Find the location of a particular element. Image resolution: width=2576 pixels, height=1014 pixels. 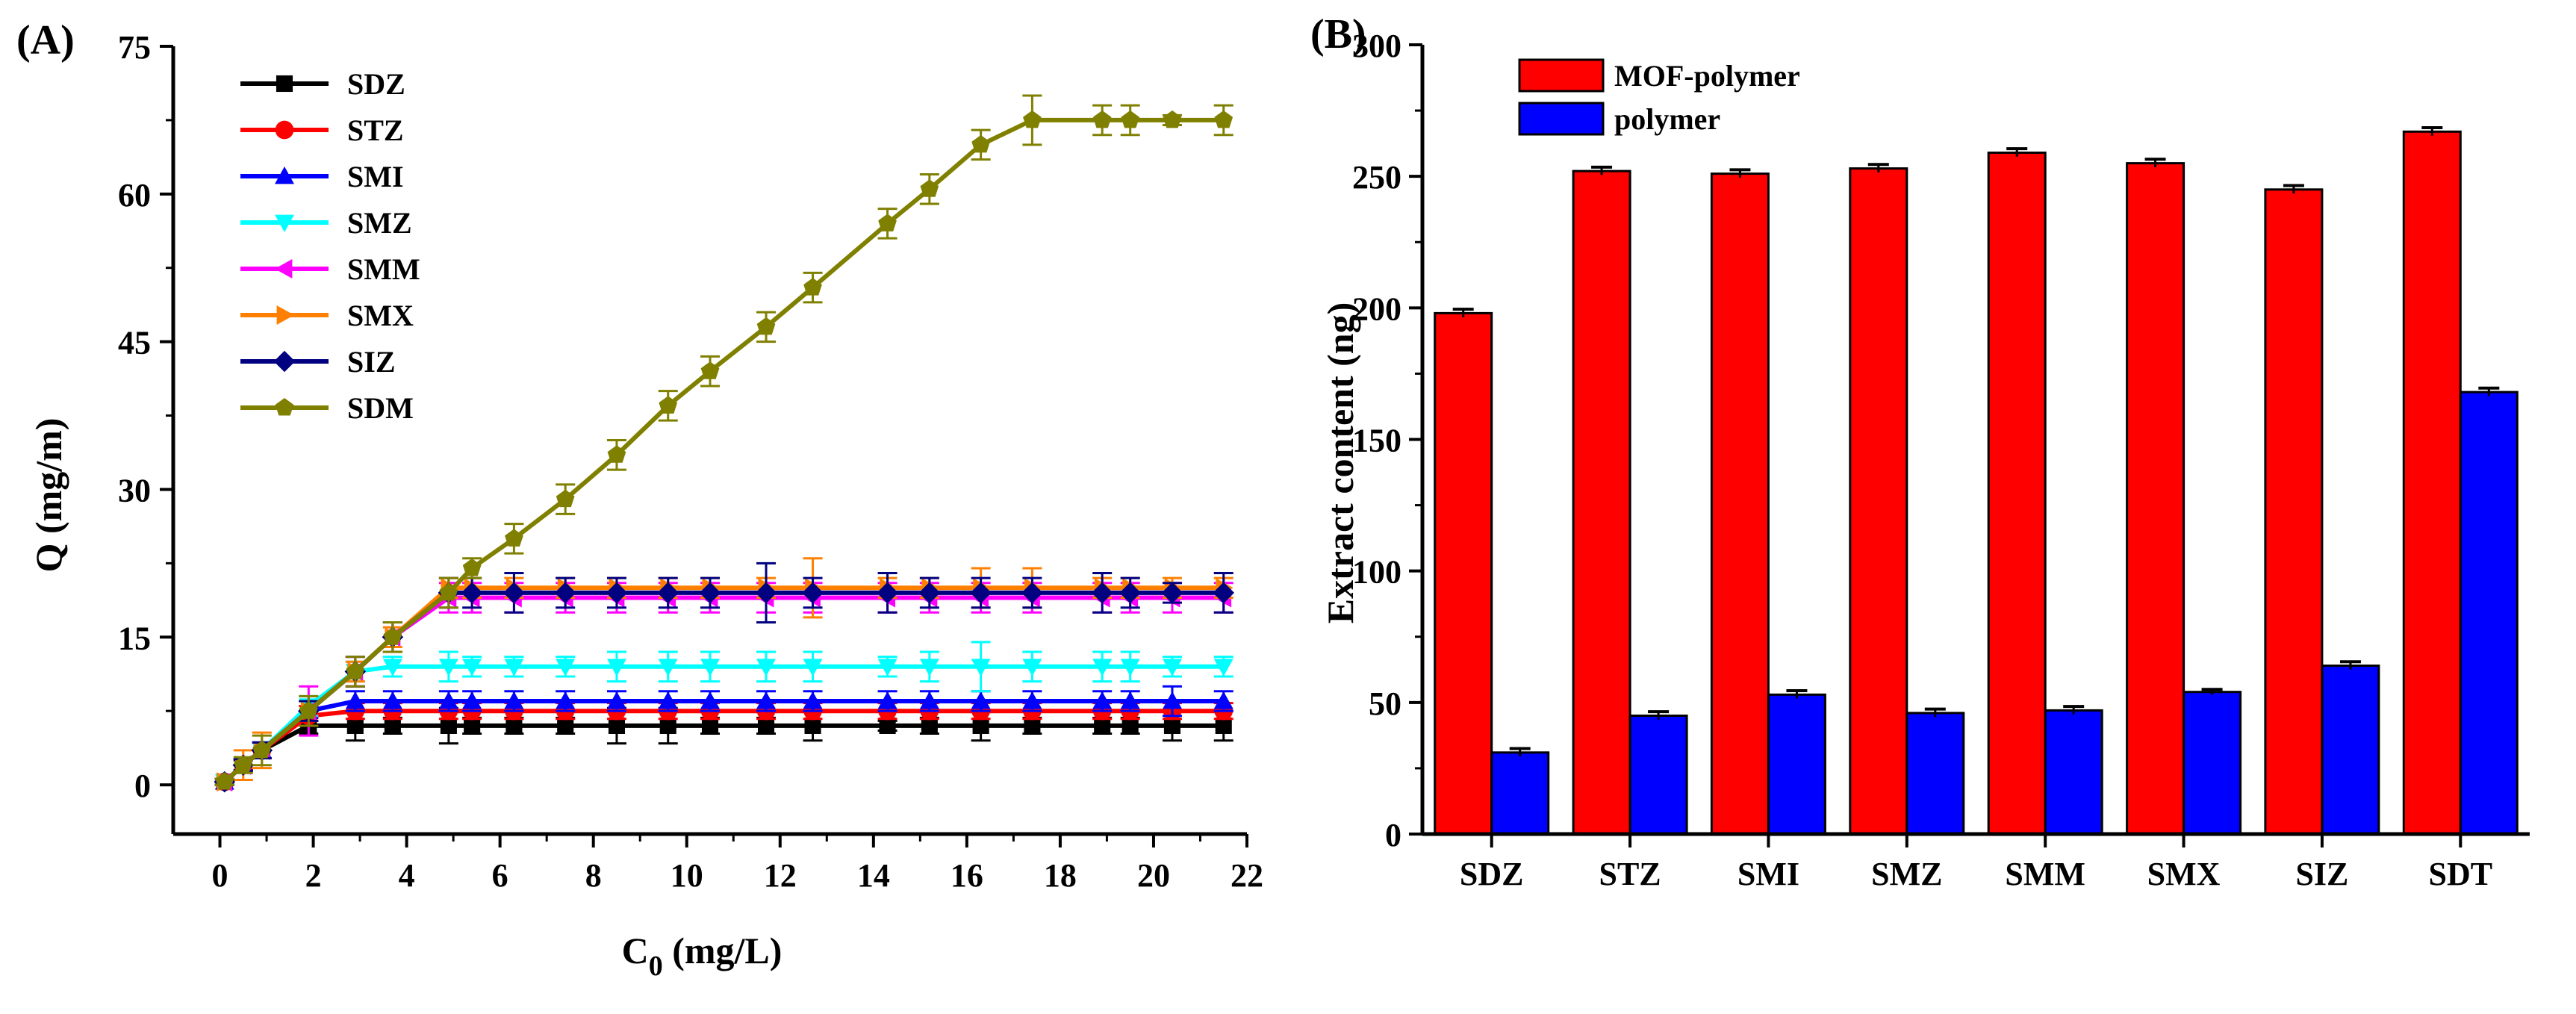

bar-polymer-siz is located at coordinates (2350, 750).